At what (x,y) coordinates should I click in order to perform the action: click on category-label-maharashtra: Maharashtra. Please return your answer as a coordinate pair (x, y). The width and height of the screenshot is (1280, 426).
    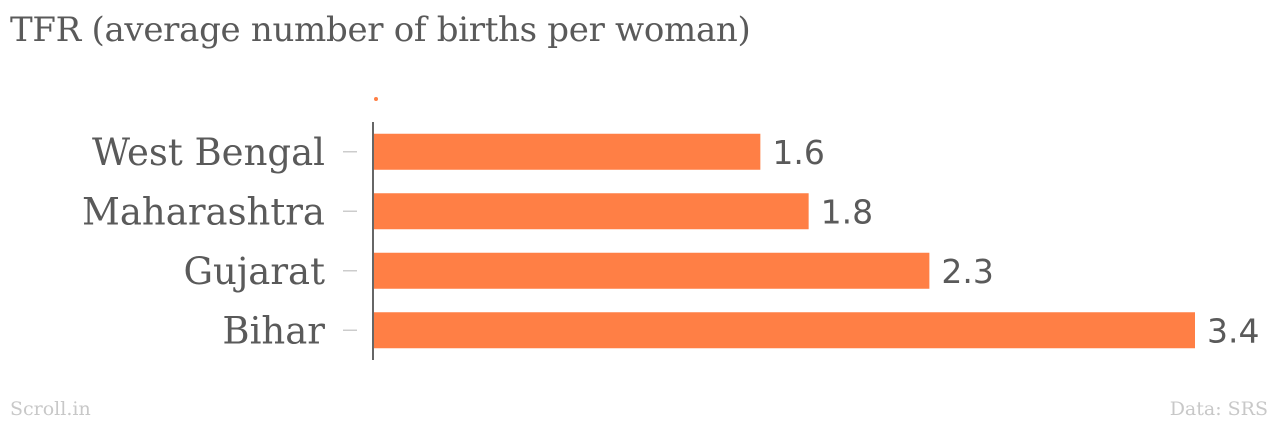
    Looking at the image, I should click on (203, 211).